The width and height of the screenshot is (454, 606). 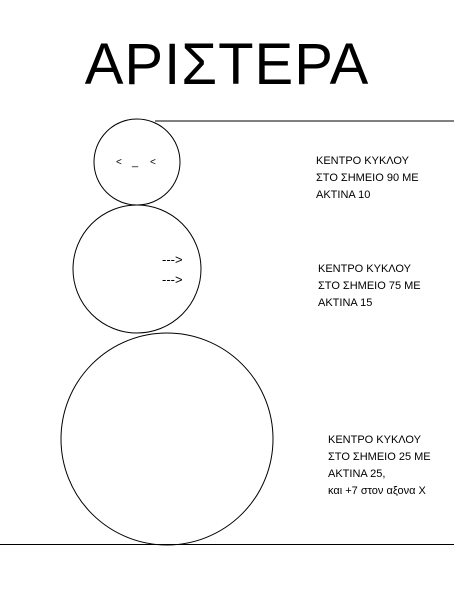 What do you see at coordinates (172, 259) in the screenshot?
I see `arrow-upper: --->` at bounding box center [172, 259].